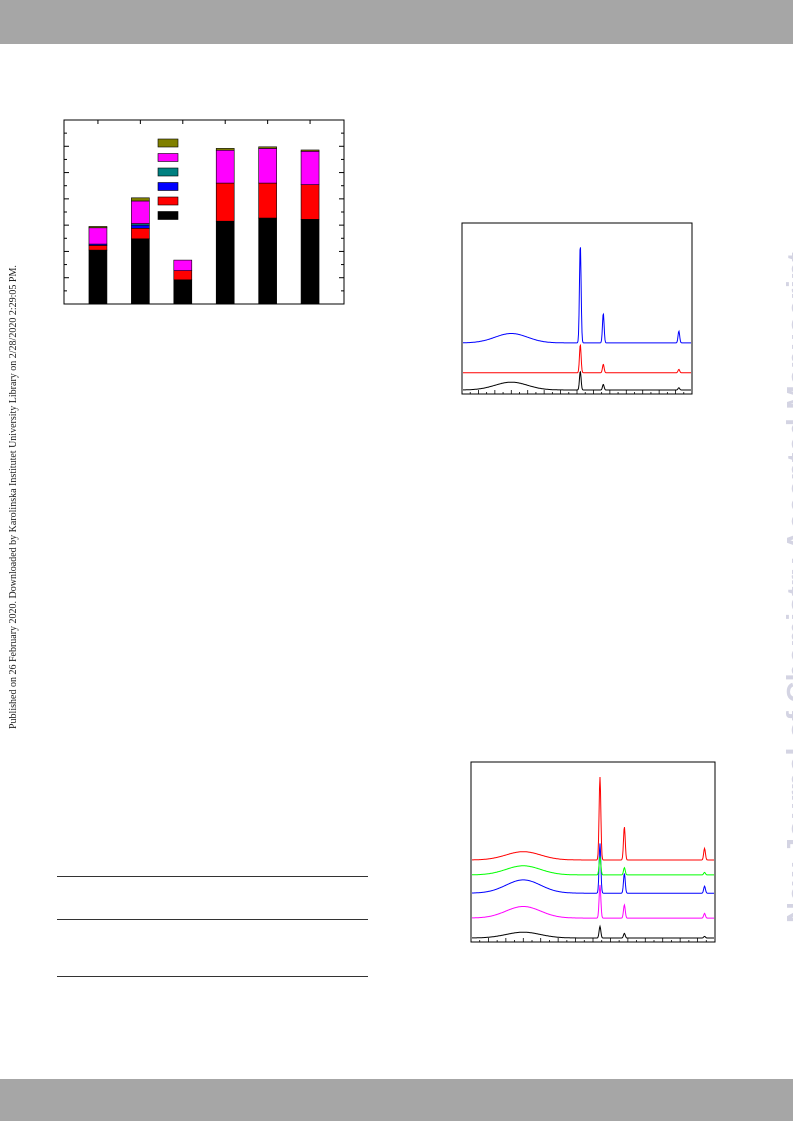  Describe the element at coordinates (212, 919) in the screenshot. I see `table-mid-rule` at that location.